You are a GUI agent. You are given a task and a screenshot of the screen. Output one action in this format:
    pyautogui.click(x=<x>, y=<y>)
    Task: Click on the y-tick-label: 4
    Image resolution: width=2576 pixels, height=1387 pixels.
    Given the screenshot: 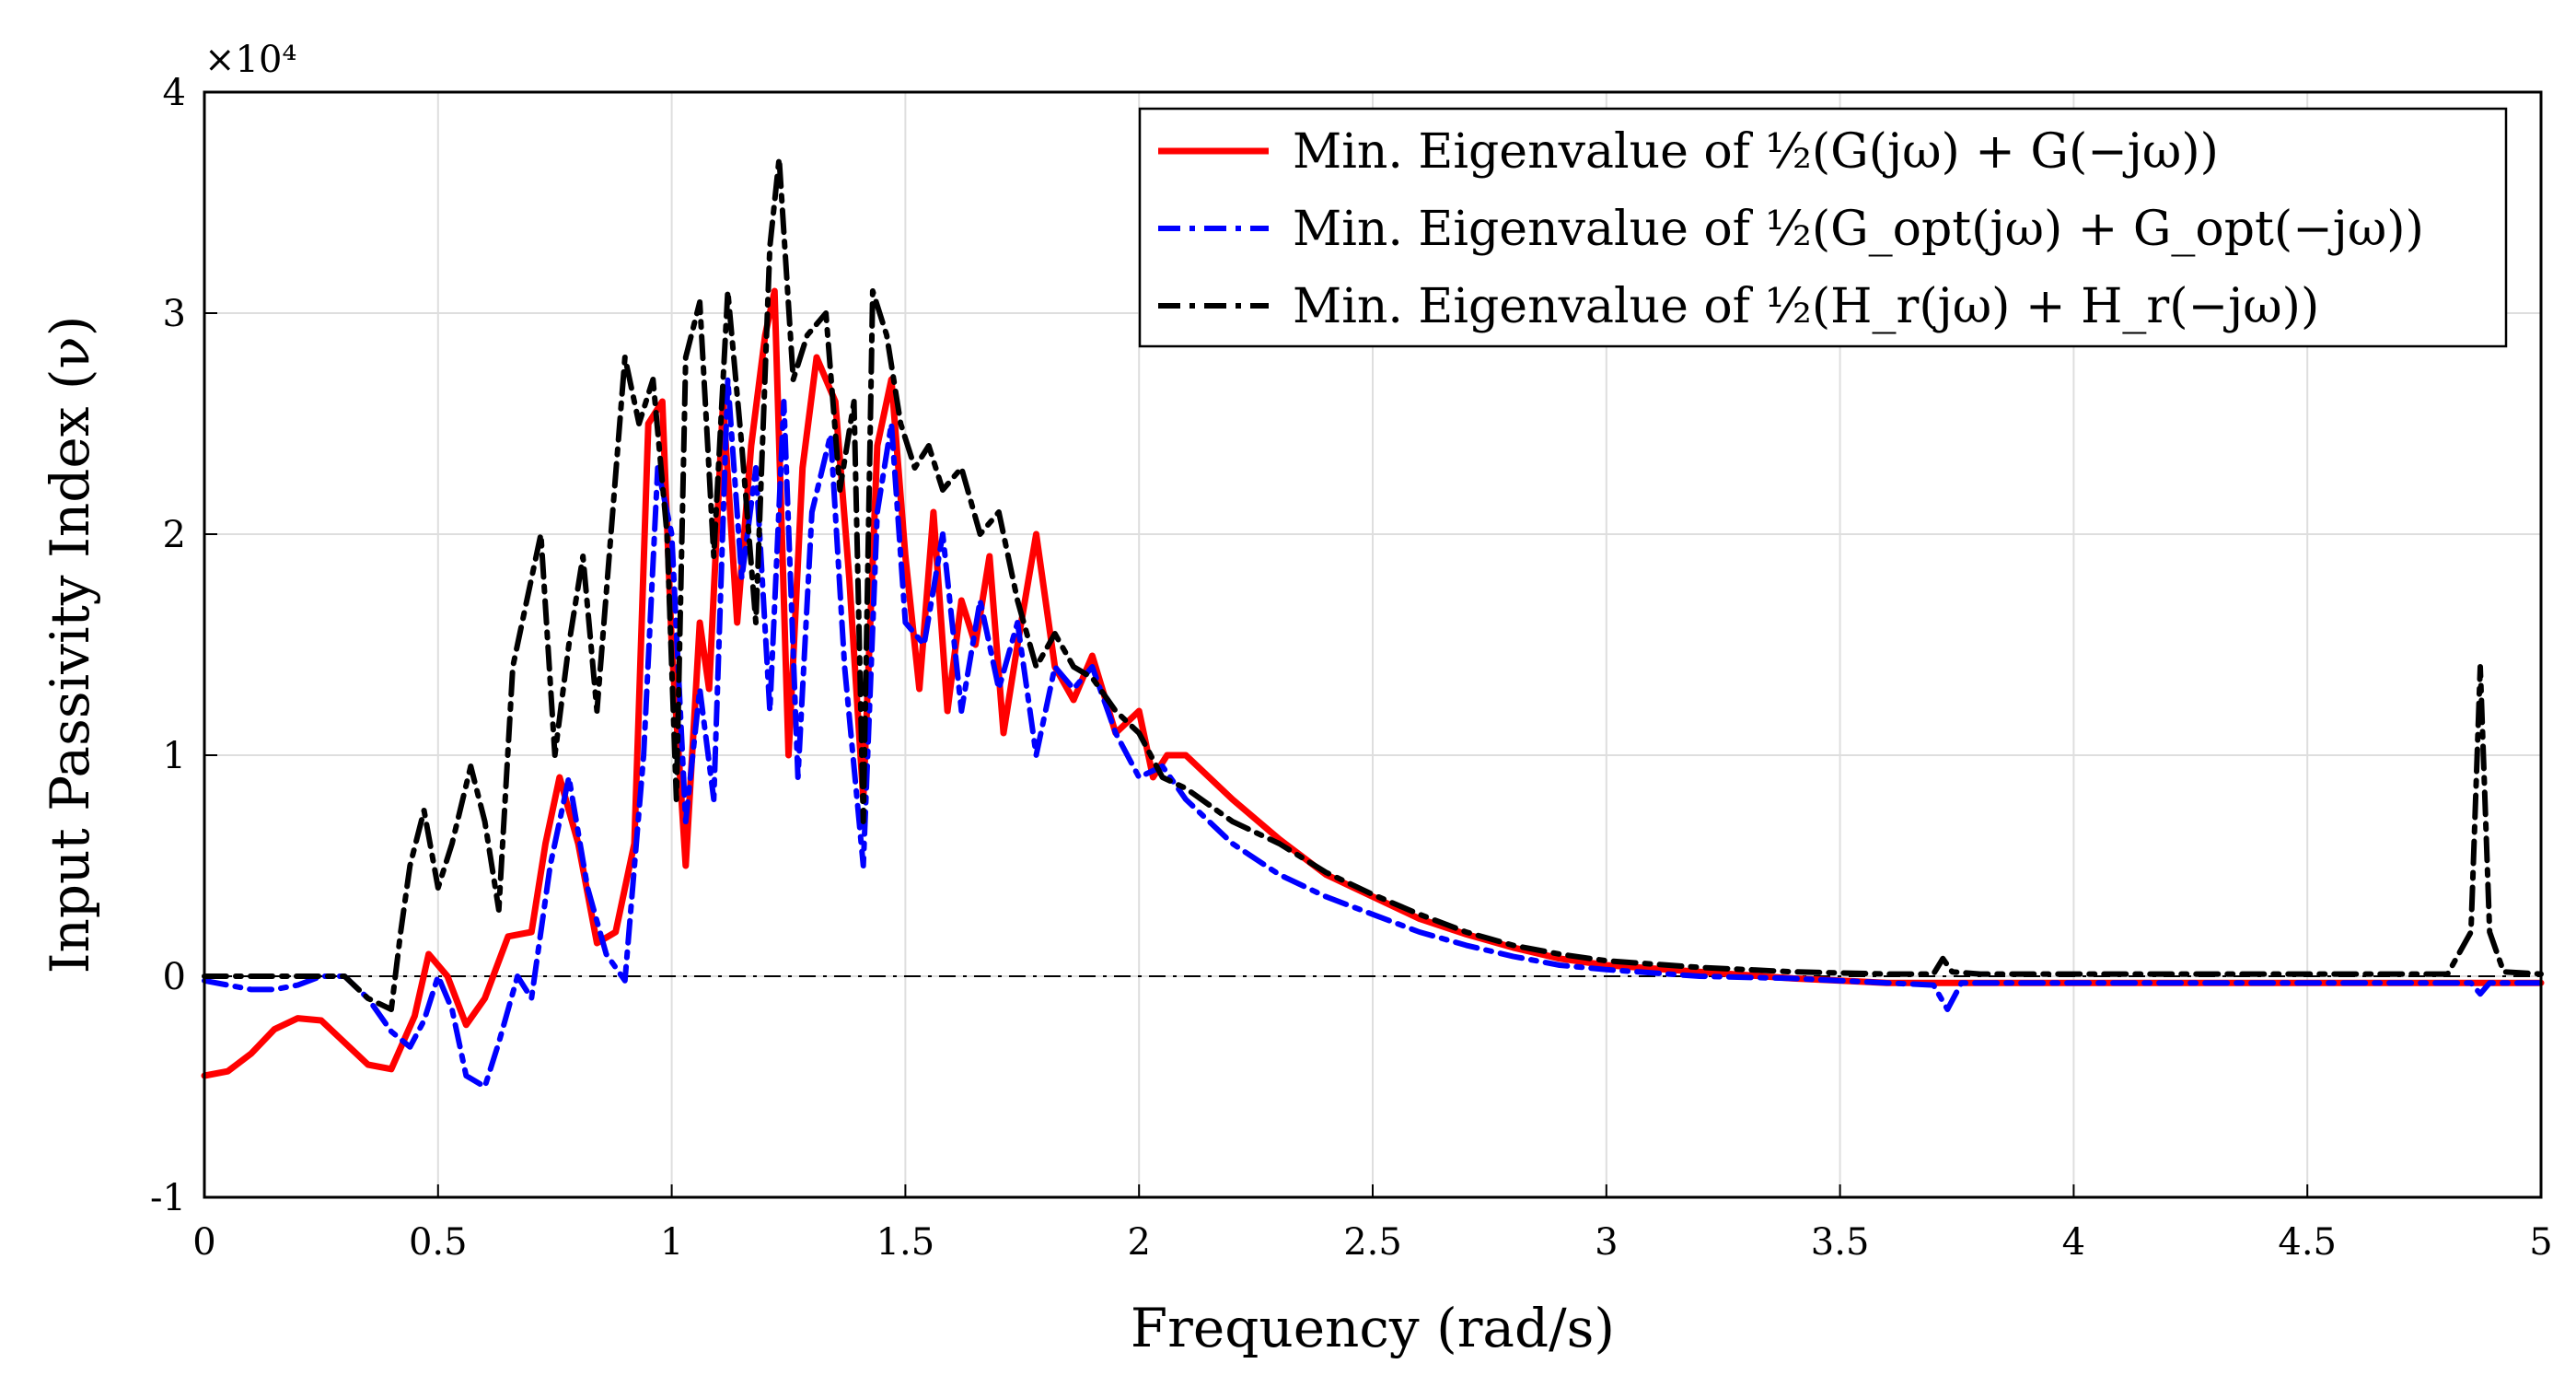 What is the action you would take?
    pyautogui.click(x=174, y=93)
    